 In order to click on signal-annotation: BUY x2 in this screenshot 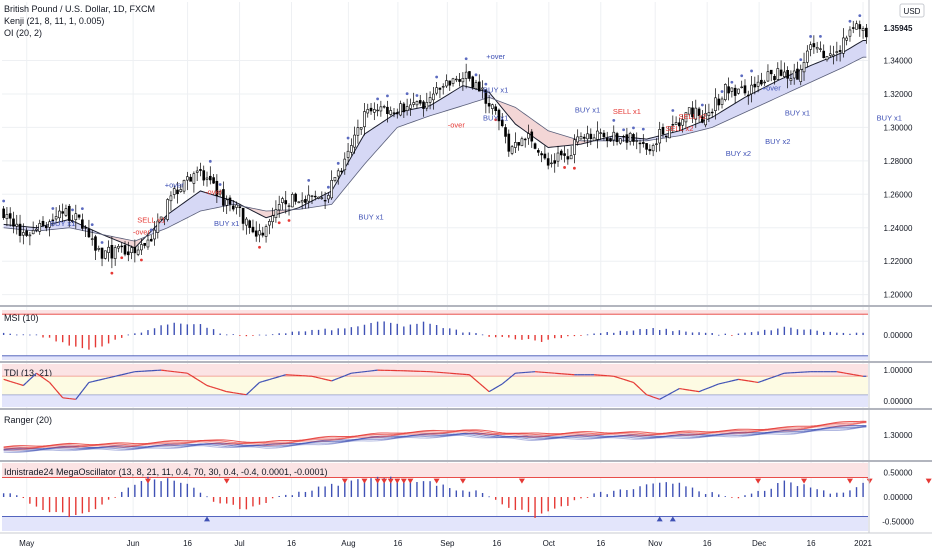, I will do `click(738, 153)`.